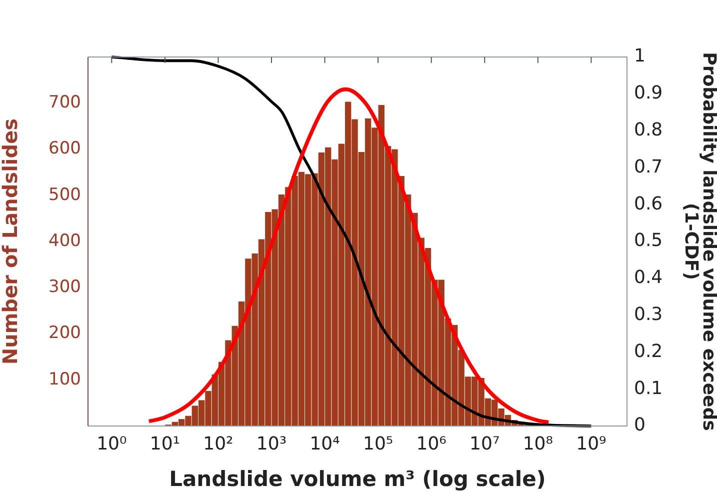 The height and width of the screenshot is (493, 717). What do you see at coordinates (325, 443) in the screenshot?
I see `x-tick-label: 10⁴` at bounding box center [325, 443].